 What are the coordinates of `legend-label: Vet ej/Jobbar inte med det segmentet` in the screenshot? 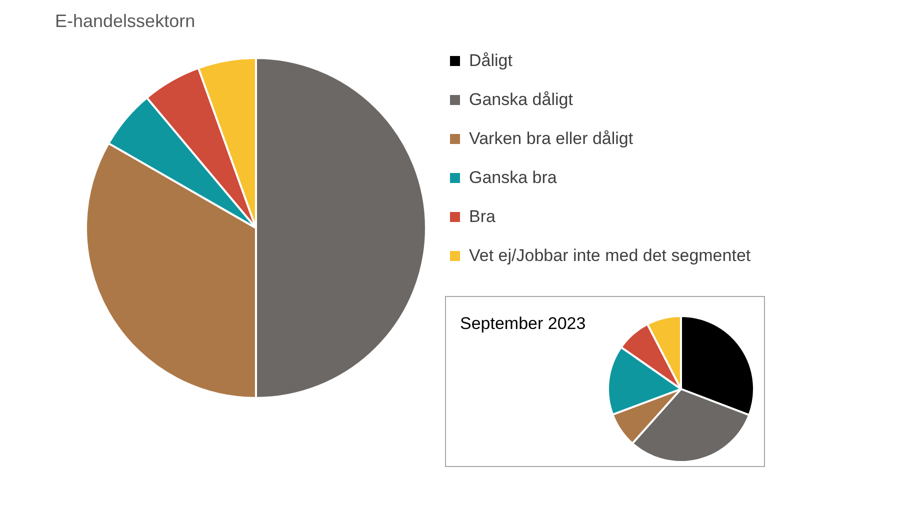 It's located at (610, 256).